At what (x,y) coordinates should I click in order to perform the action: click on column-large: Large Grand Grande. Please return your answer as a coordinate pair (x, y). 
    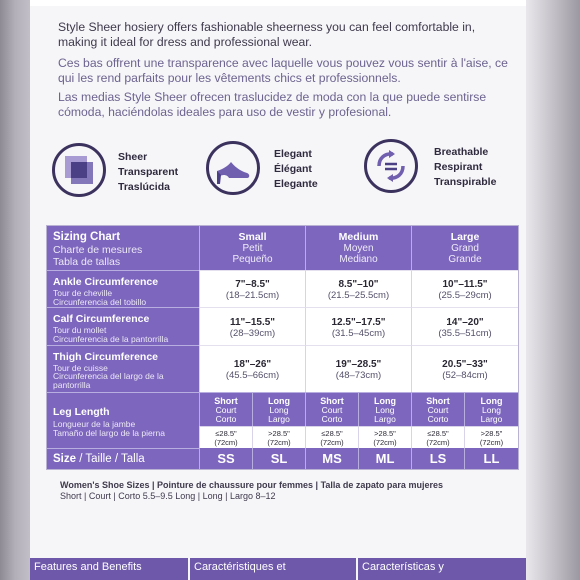
    Looking at the image, I should click on (464, 248).